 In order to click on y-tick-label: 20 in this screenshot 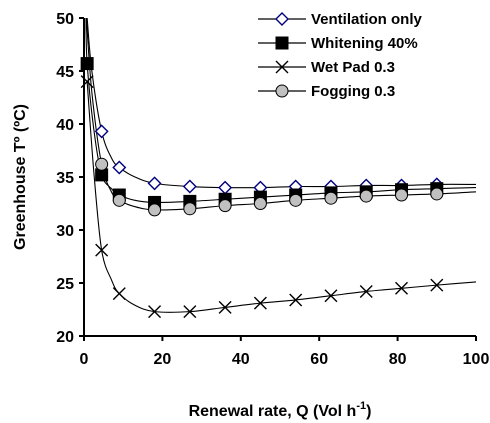, I will do `click(65, 337)`.